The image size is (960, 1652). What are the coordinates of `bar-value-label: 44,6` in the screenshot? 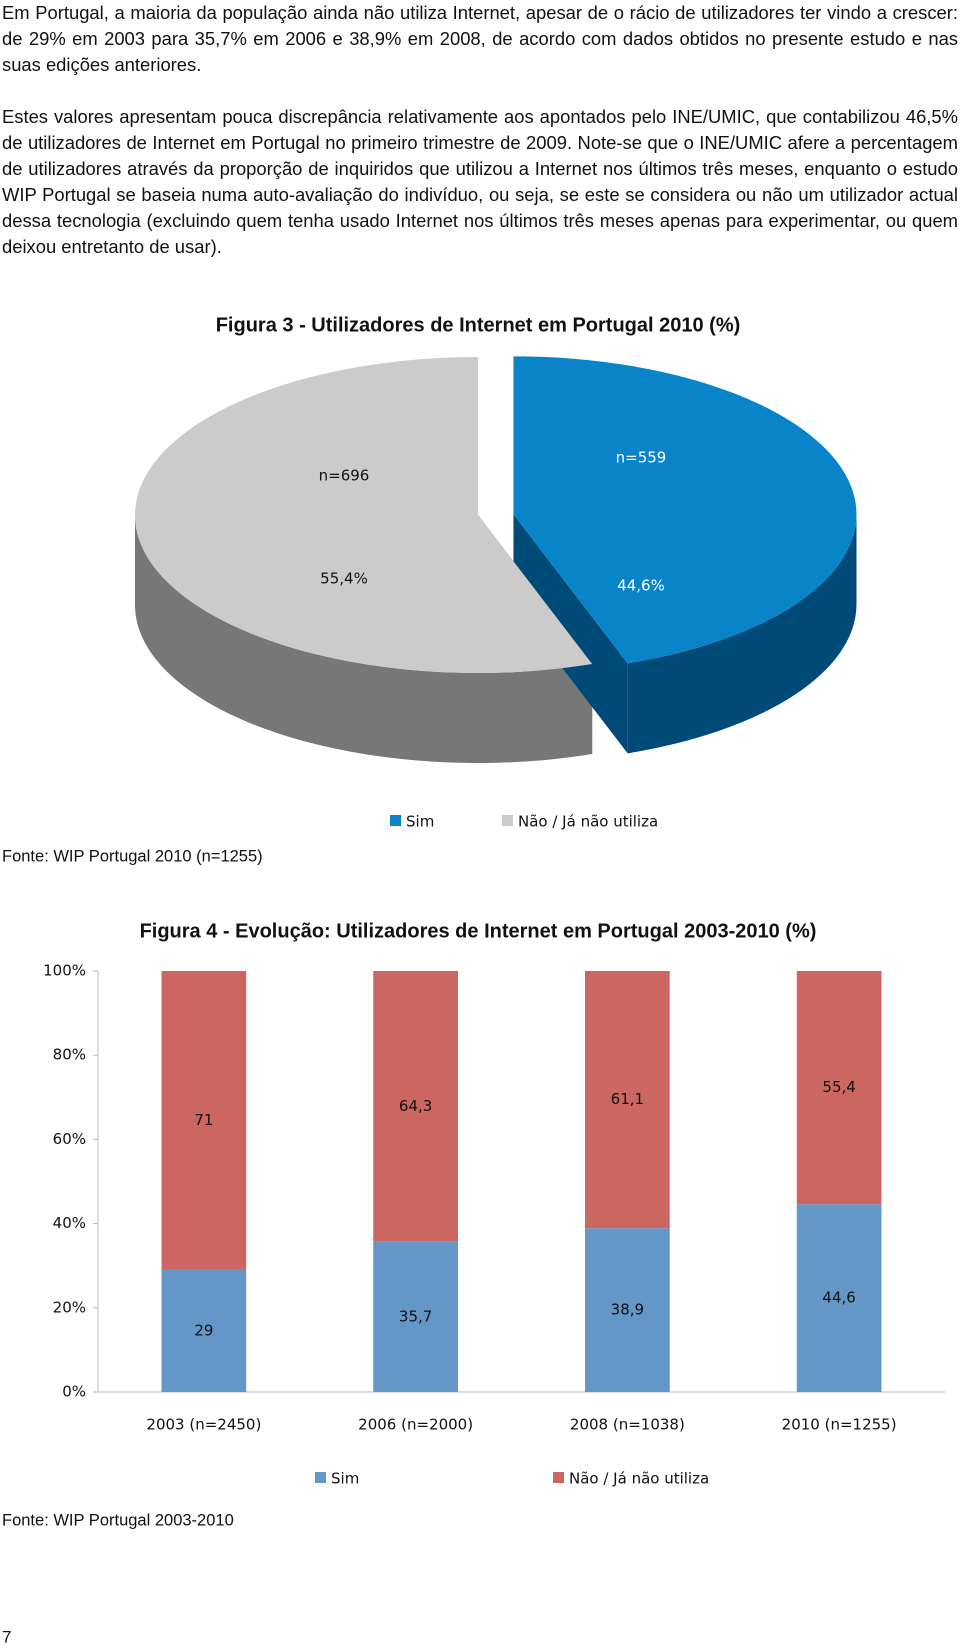 It's located at (838, 1298).